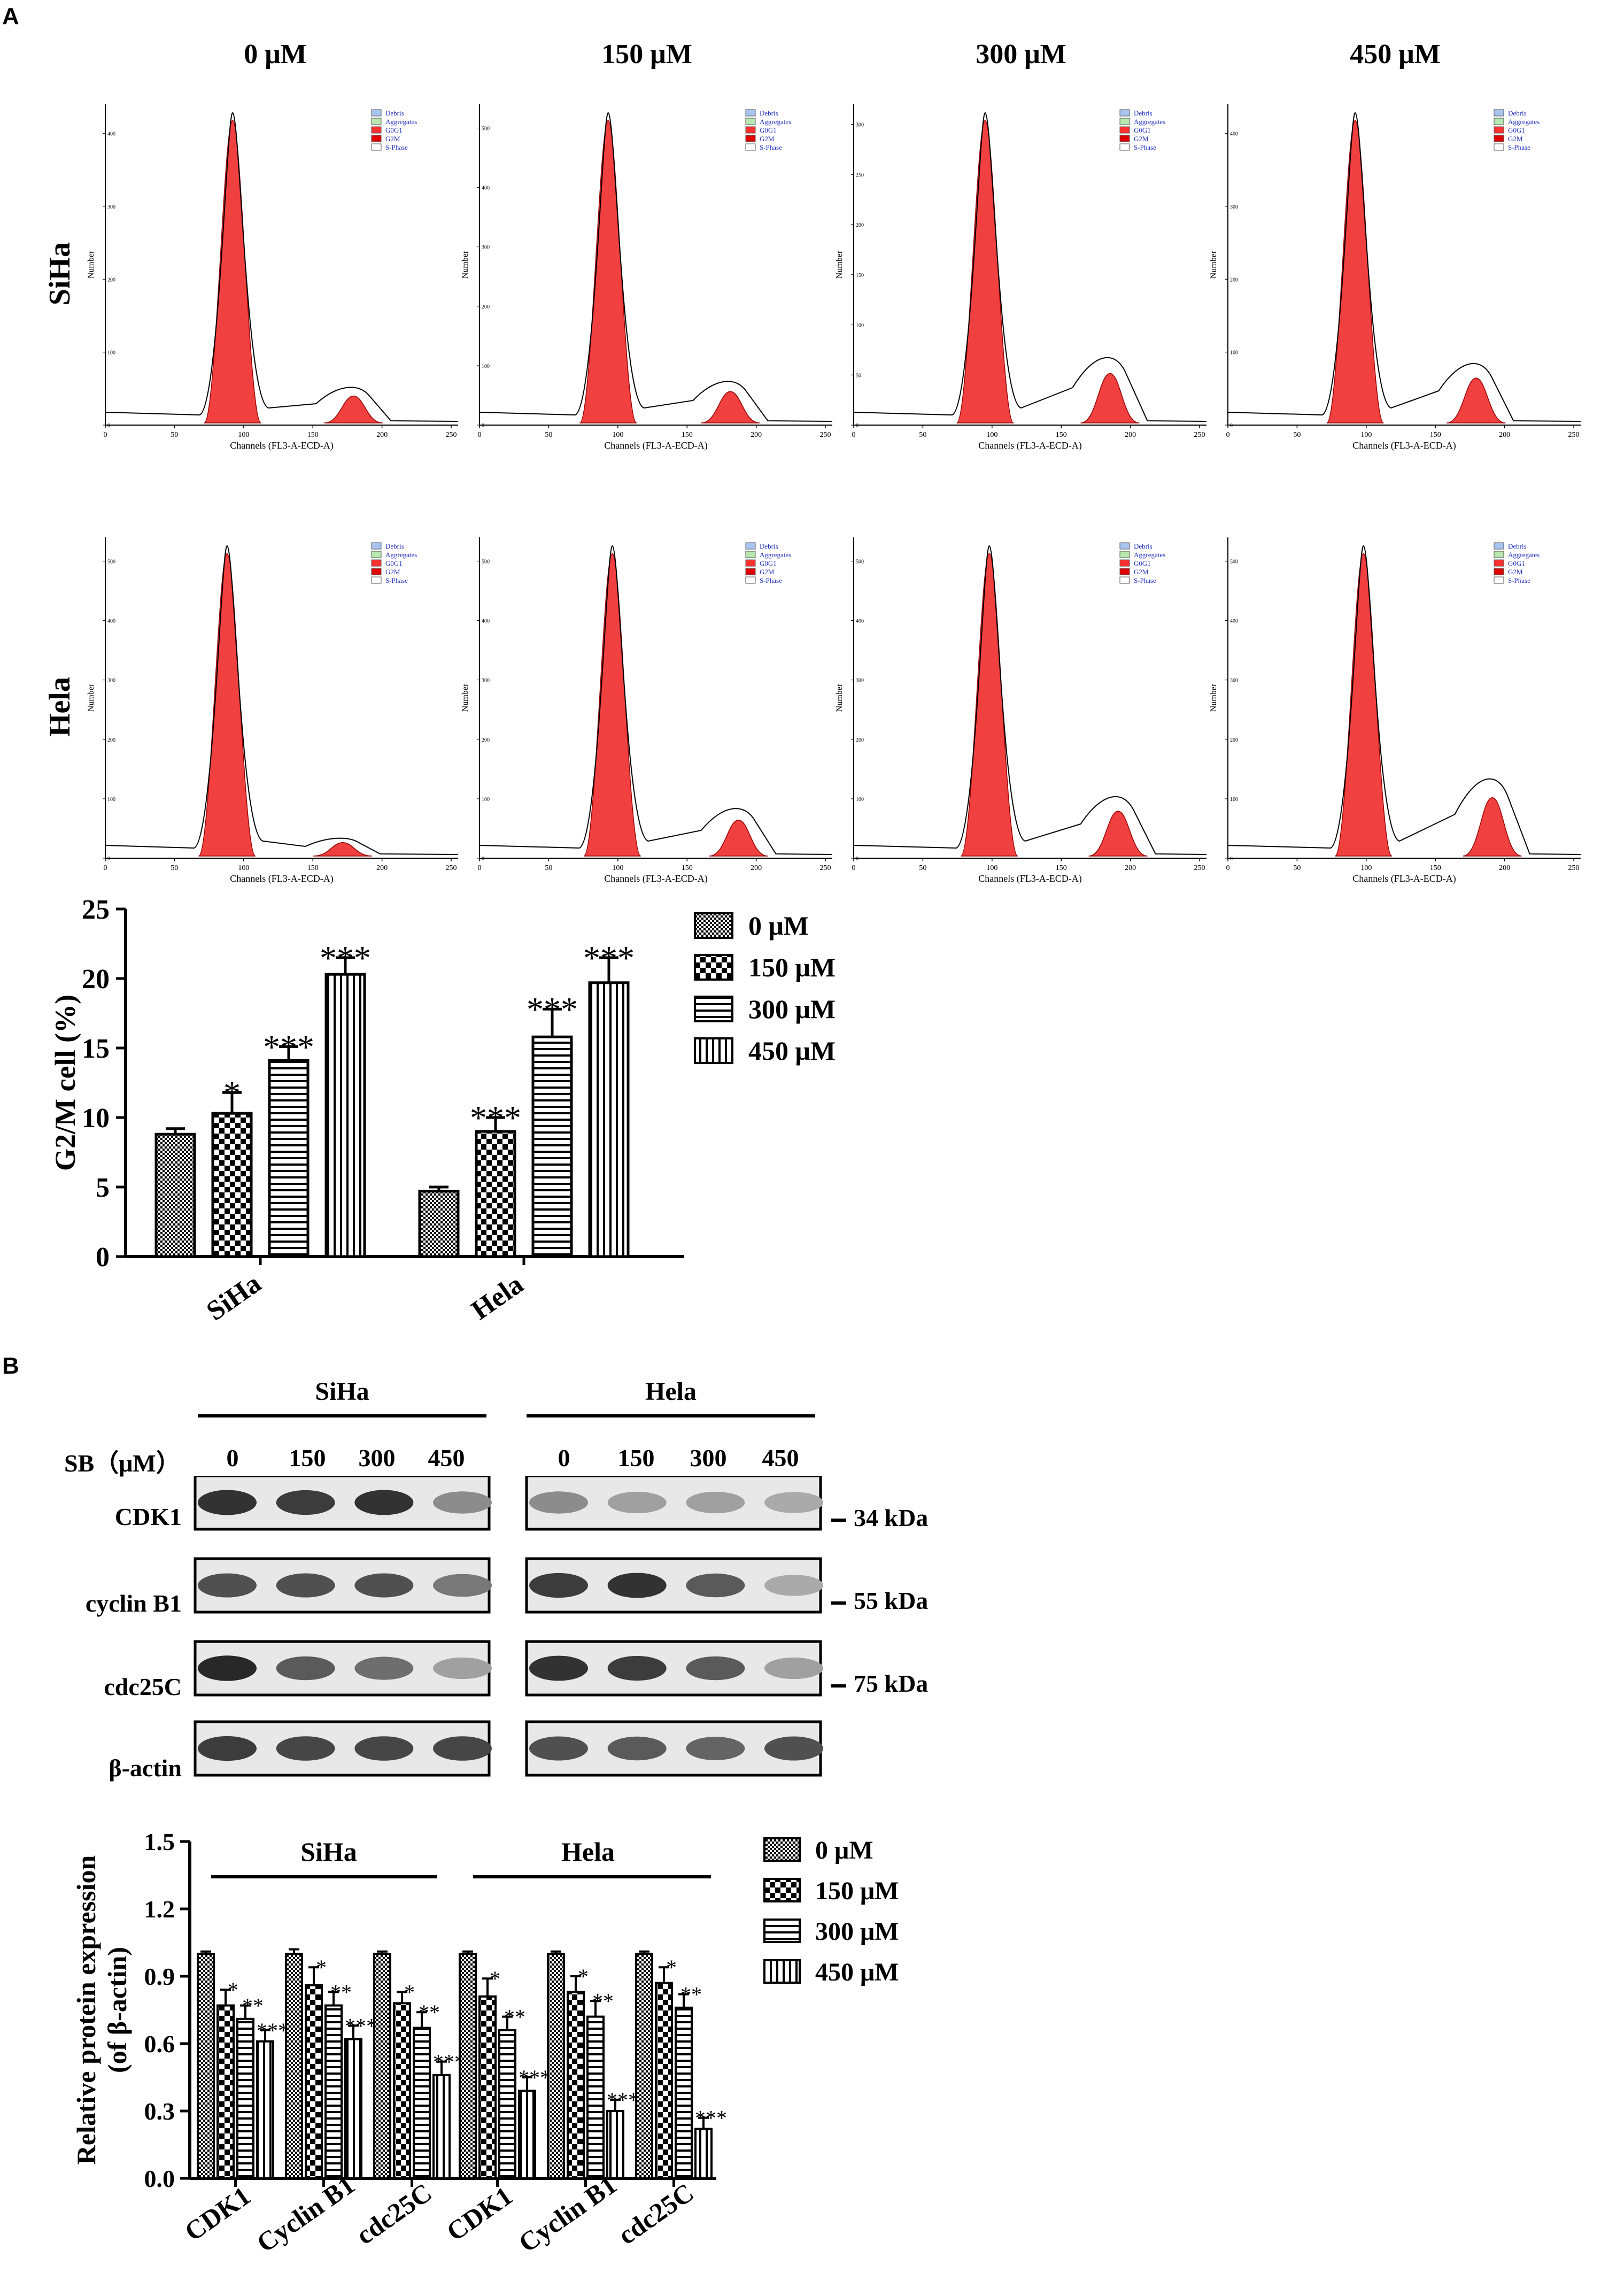  Describe the element at coordinates (65, 1083) in the screenshot. I see `g2m-y-label: G2/M cell (%)` at that location.